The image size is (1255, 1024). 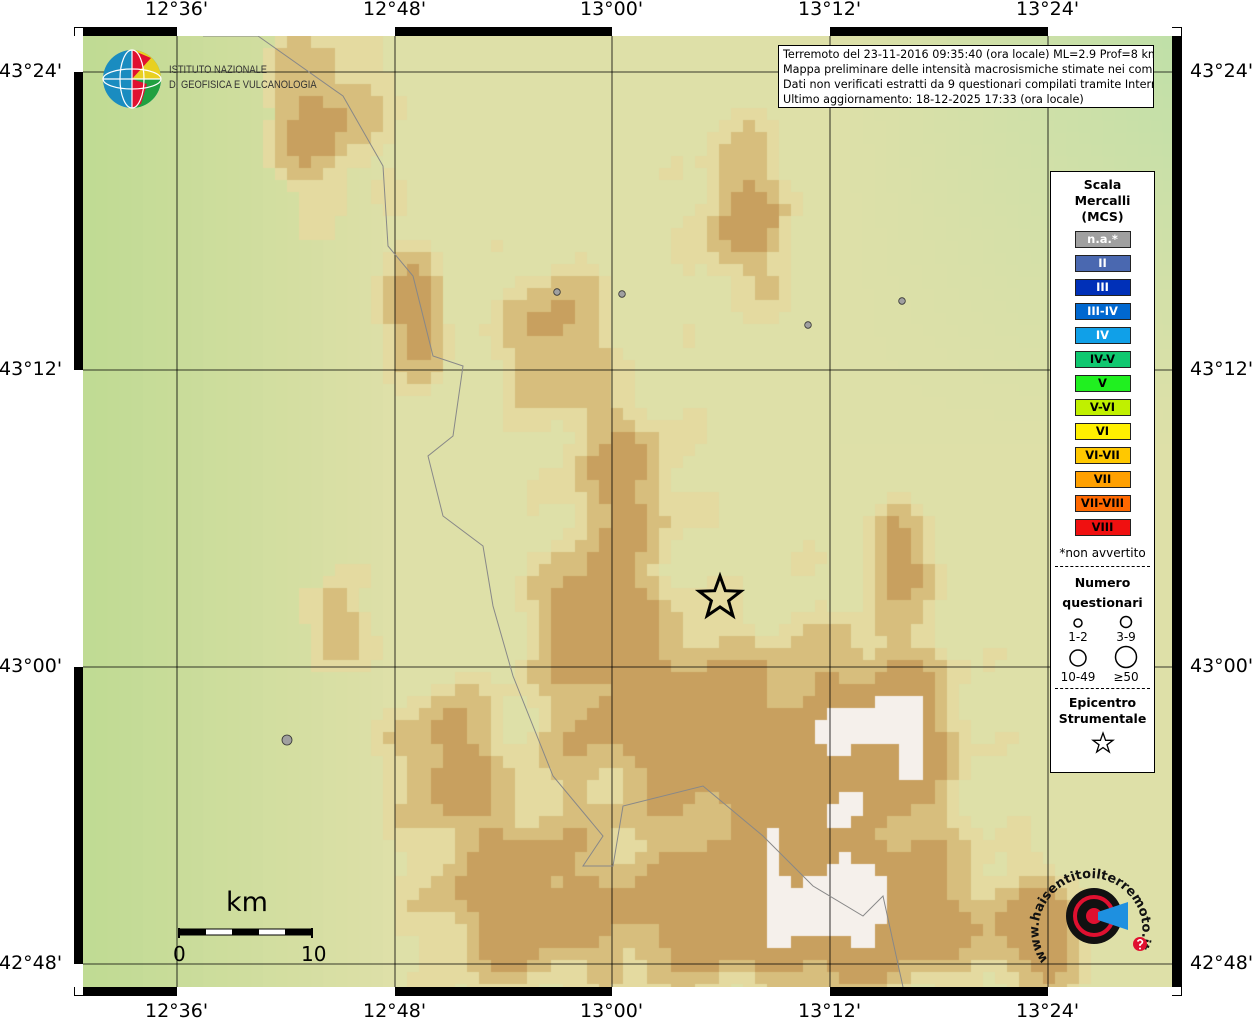 I want to click on legend-class-swatch: IV-V, so click(x=1102, y=359).